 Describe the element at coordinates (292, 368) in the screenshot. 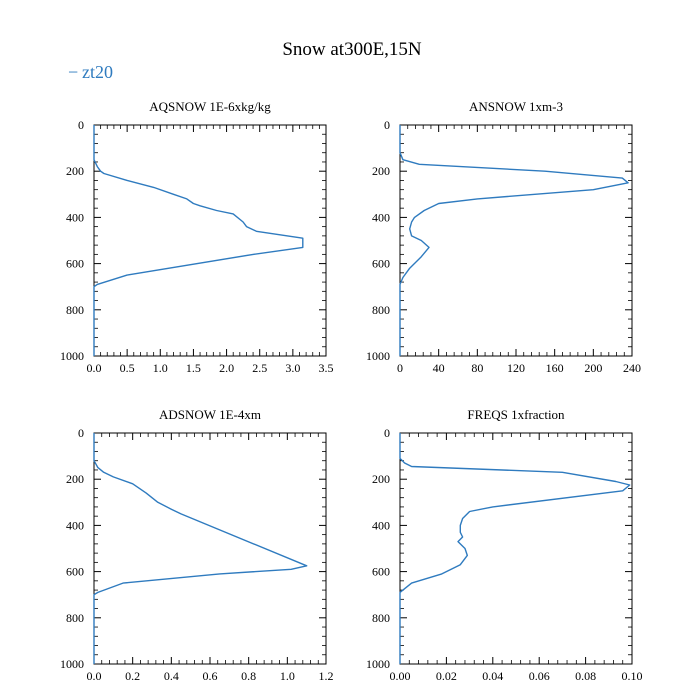

I see `x-tick-label: 3.0` at that location.